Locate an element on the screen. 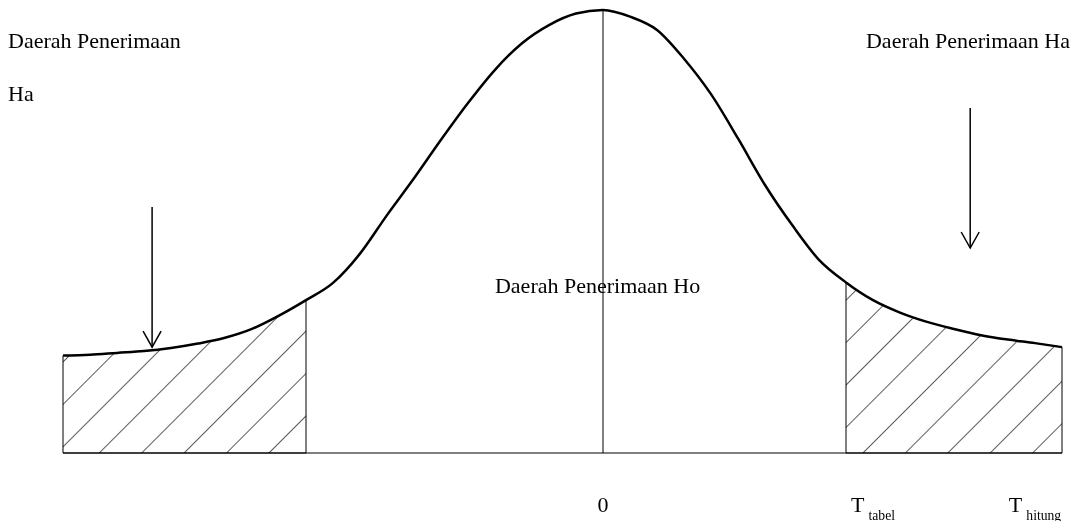 This screenshot has width=1077, height=521. annotation: Daerah Penerimaan Ho is located at coordinates (597, 285).